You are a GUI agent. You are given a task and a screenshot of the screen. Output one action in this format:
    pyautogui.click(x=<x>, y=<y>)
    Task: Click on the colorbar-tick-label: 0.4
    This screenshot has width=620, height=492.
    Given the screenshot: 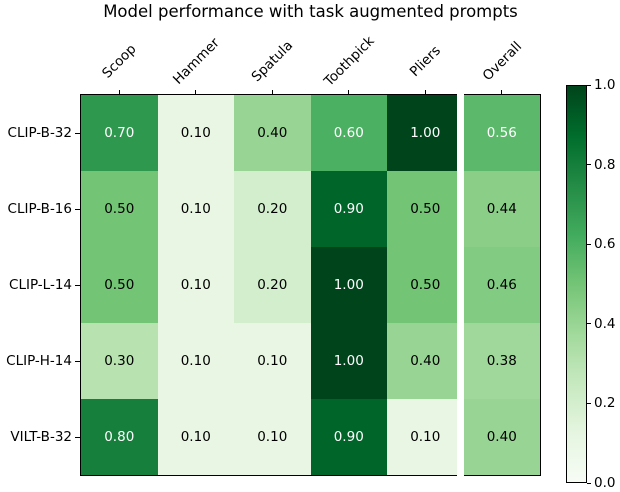 What is the action you would take?
    pyautogui.click(x=605, y=323)
    